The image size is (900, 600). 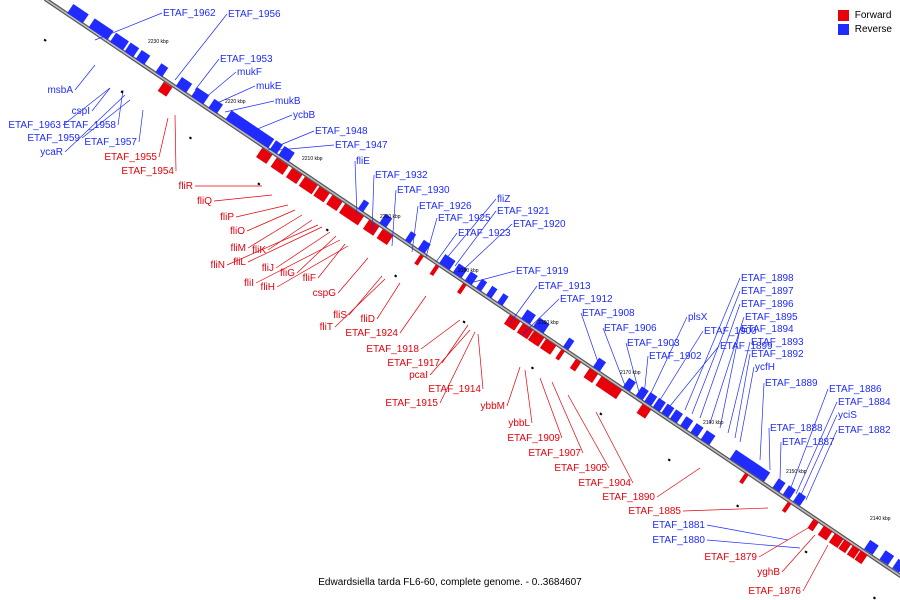 What do you see at coordinates (309, 278) in the screenshot?
I see `forward-gene-label: fliF` at bounding box center [309, 278].